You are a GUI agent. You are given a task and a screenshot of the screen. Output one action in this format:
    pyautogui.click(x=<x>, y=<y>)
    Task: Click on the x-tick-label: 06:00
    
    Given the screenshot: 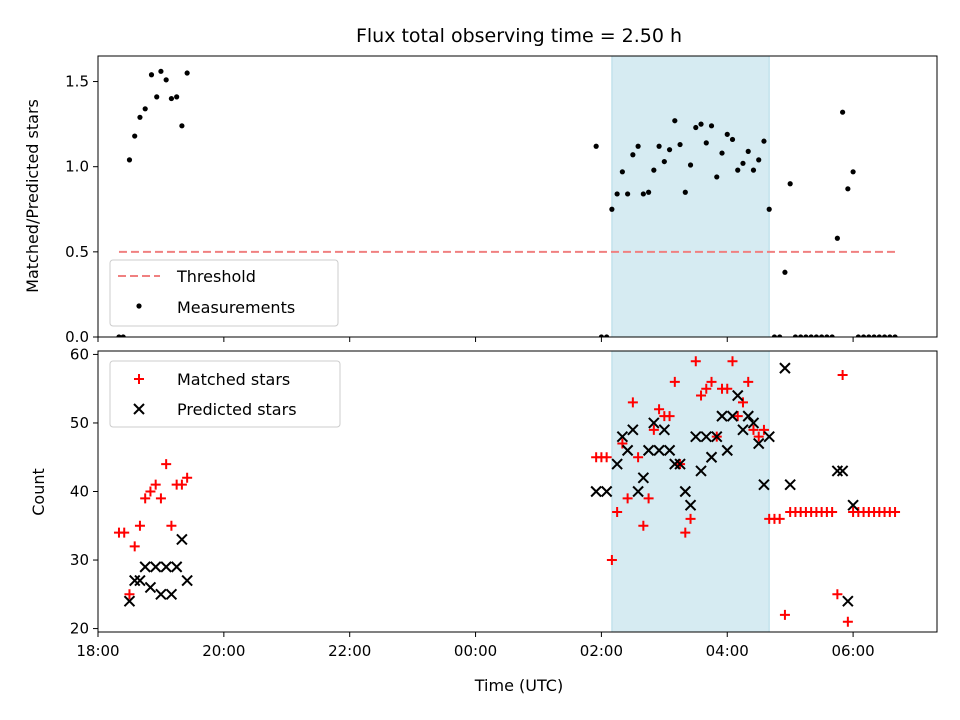 What is the action you would take?
    pyautogui.click(x=852, y=651)
    